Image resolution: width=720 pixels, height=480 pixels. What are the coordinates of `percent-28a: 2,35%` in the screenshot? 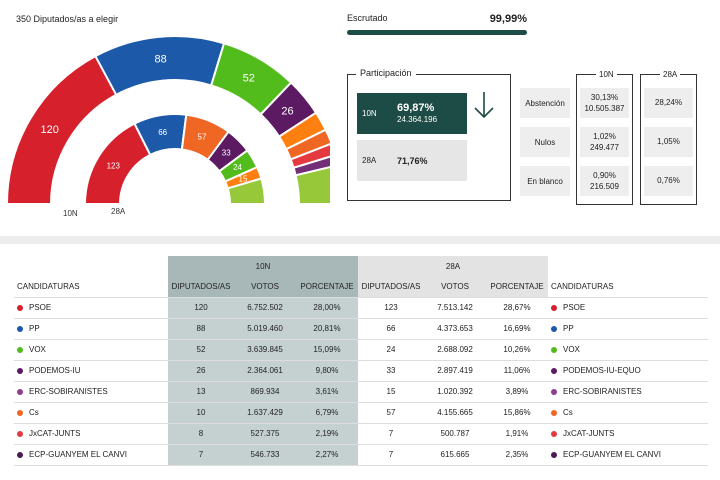 It's located at (517, 455).